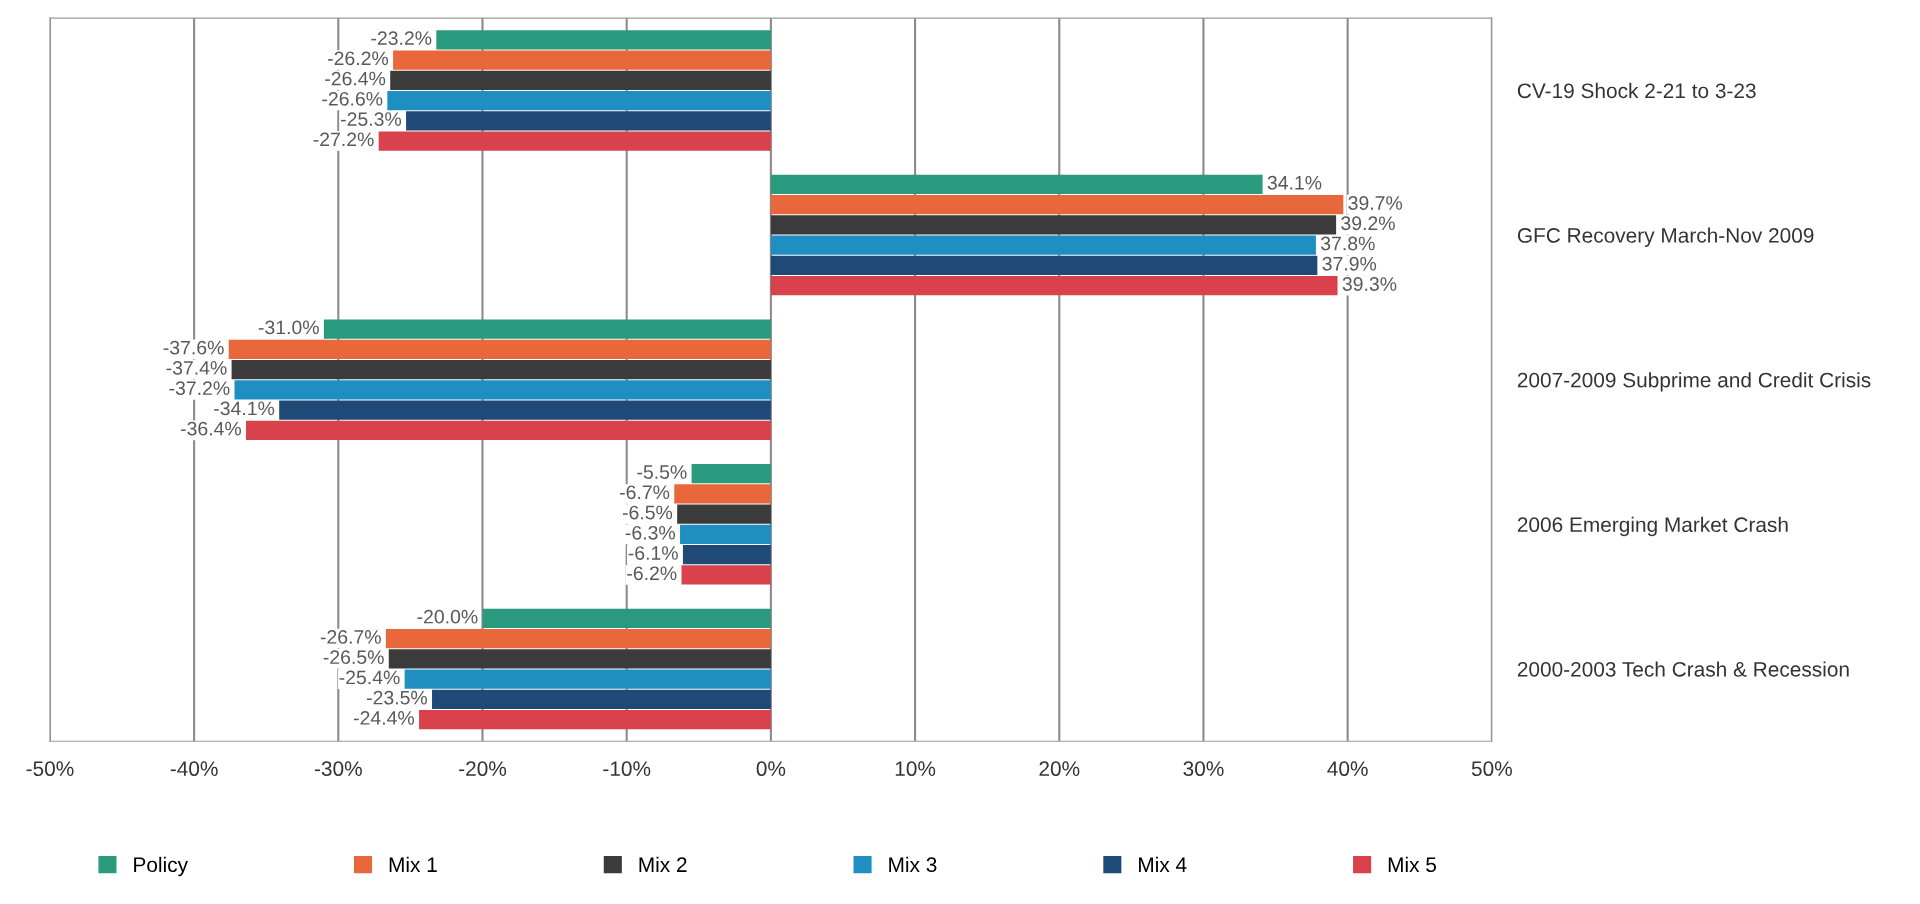 Image resolution: width=1920 pixels, height=904 pixels. Describe the element at coordinates (199, 388) in the screenshot. I see `data-label: -37.2%` at that location.